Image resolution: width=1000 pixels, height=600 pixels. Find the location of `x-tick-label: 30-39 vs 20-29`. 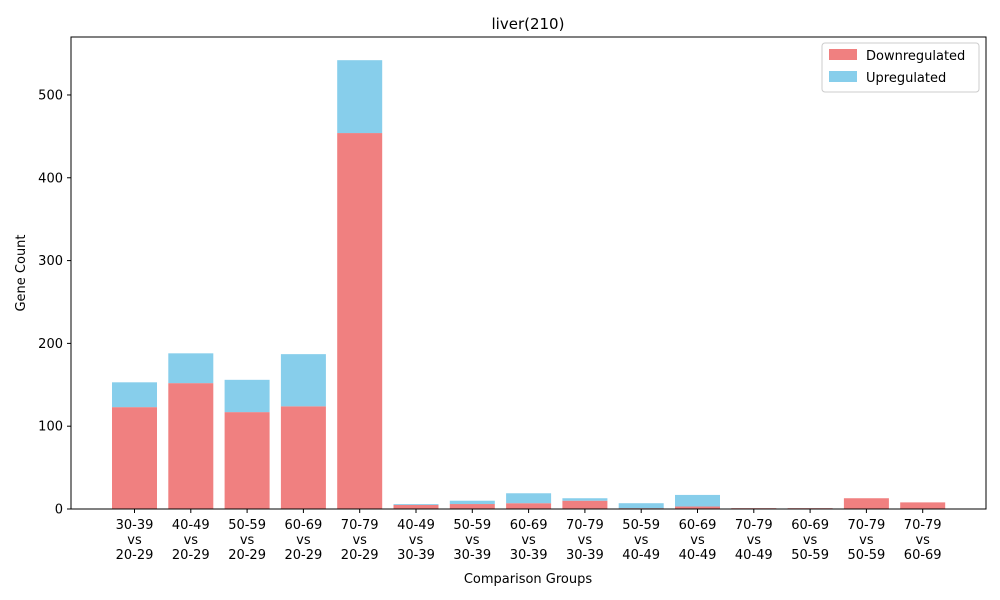

x-tick-label: 30-39 vs 20-29 is located at coordinates (135, 540).